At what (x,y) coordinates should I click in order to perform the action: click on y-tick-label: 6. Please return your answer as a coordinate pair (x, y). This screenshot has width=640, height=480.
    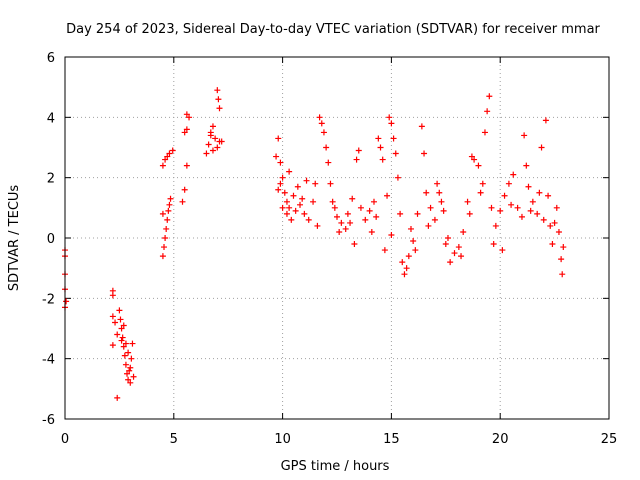
    Looking at the image, I should click on (51, 58).